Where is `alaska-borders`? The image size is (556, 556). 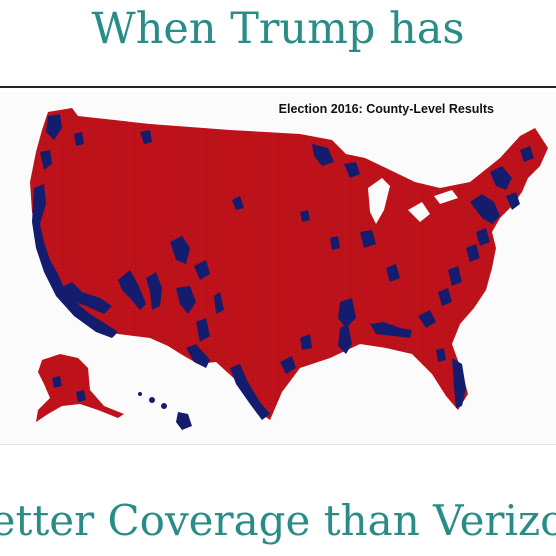
alaska-borders is located at coordinates (80, 388).